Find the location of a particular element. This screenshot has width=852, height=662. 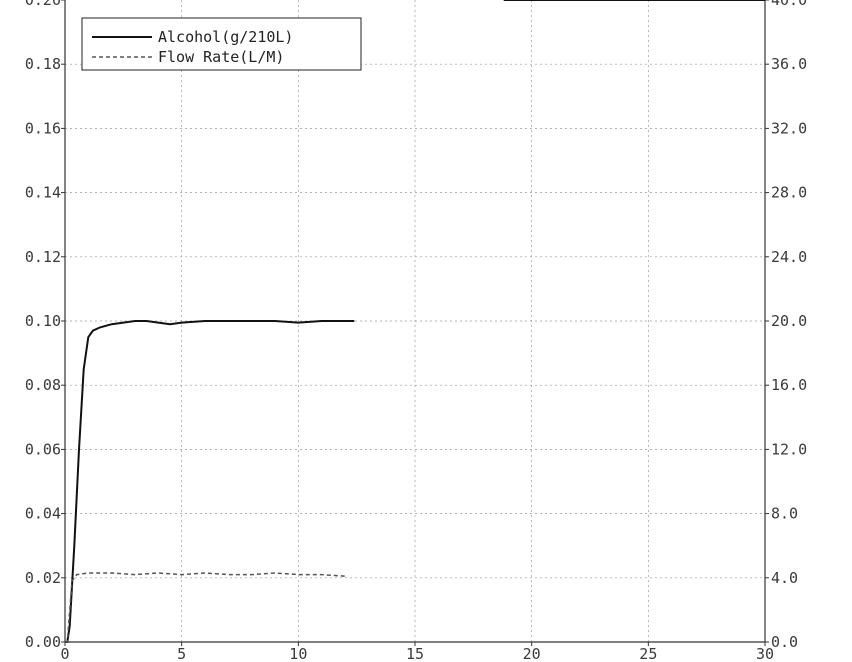

y-right-tick-label: 28.0 is located at coordinates (789, 193).